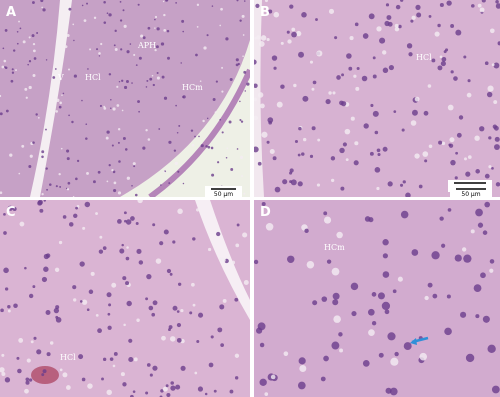  I want to click on panel-letter: B, so click(265, 12).